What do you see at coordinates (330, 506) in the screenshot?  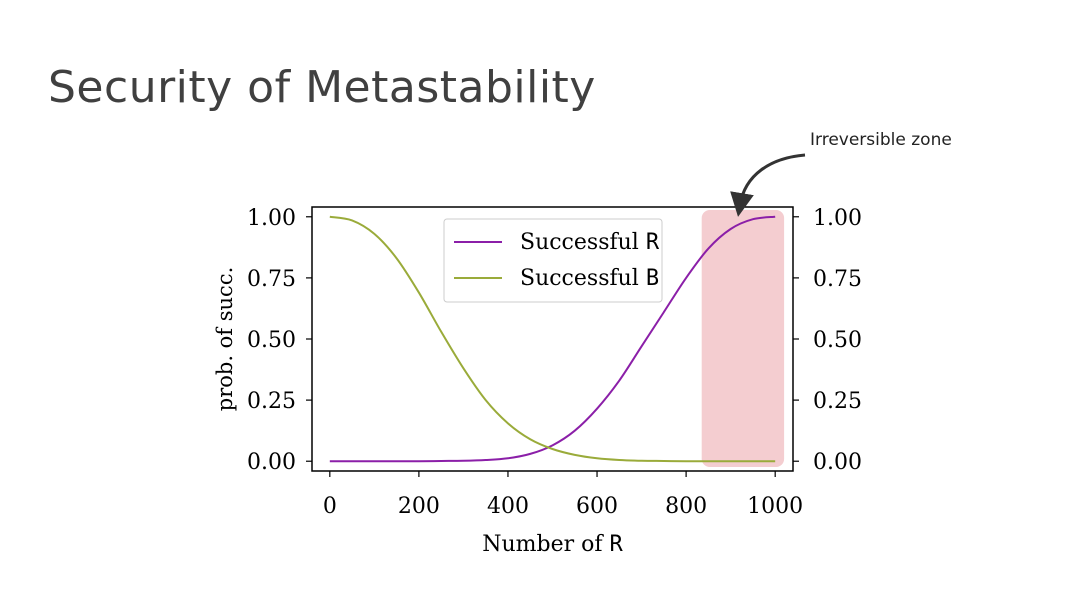 I see `x-tick-label: 0` at bounding box center [330, 506].